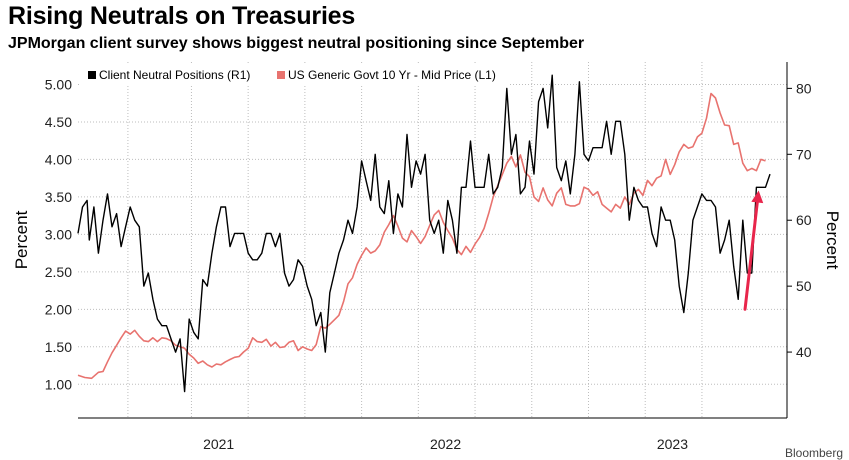 This screenshot has height=460, width=849. I want to click on right-axis-label: Percent, so click(832, 240).